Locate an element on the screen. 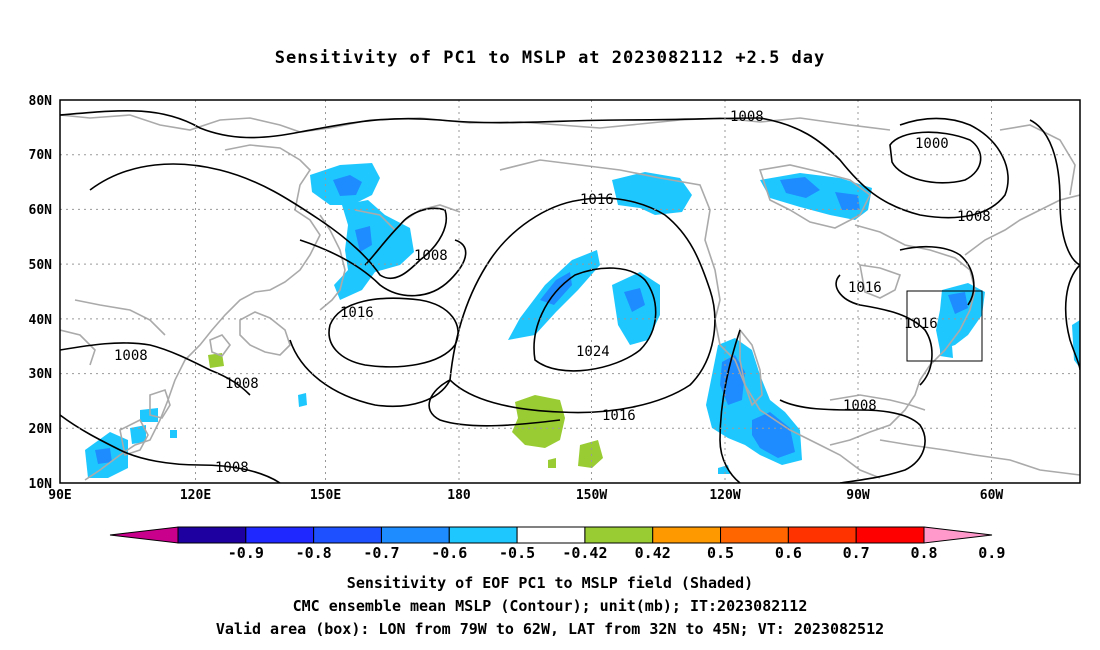 The width and height of the screenshot is (1100, 650). colorbar-tick-label: -0.7 is located at coordinates (381, 553).